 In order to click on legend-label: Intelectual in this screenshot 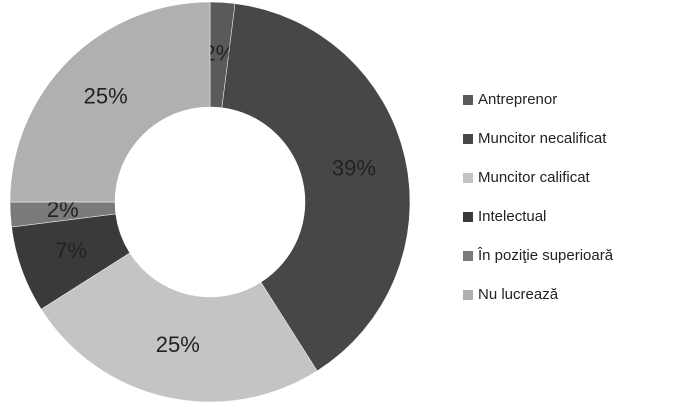, I will do `click(512, 216)`.